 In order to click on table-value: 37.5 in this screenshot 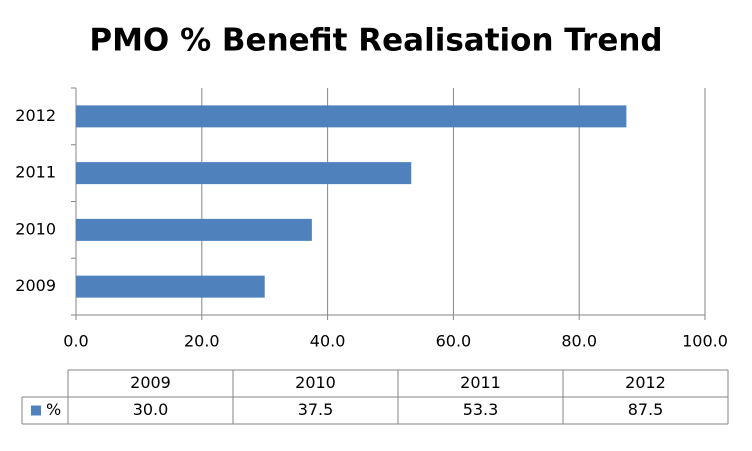, I will do `click(316, 409)`.